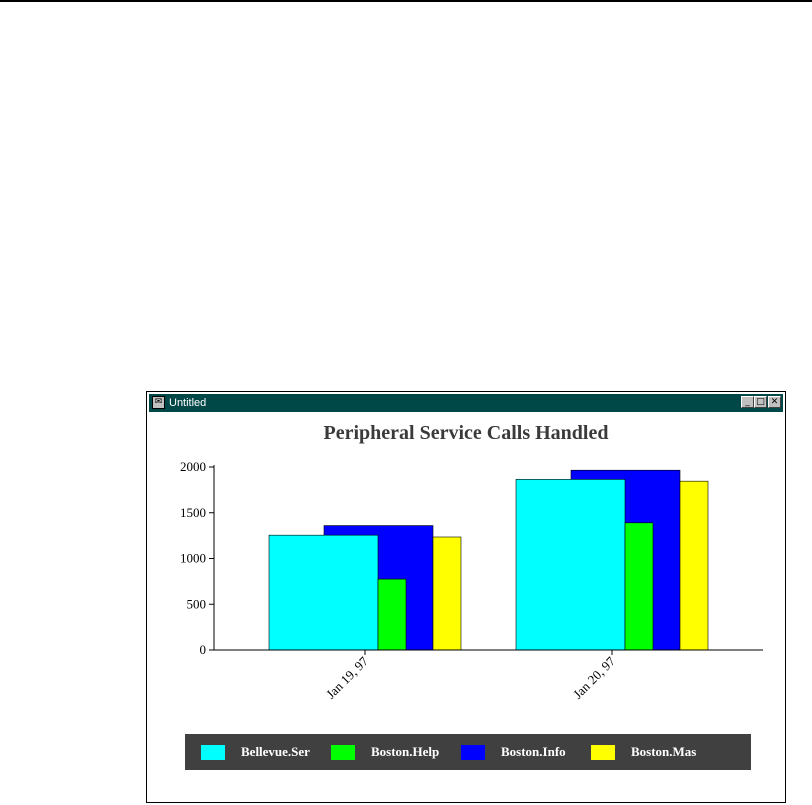 The image size is (812, 805). What do you see at coordinates (347, 677) in the screenshot?
I see `x-tick-label-jan-19-97: Jan 19, 97` at bounding box center [347, 677].